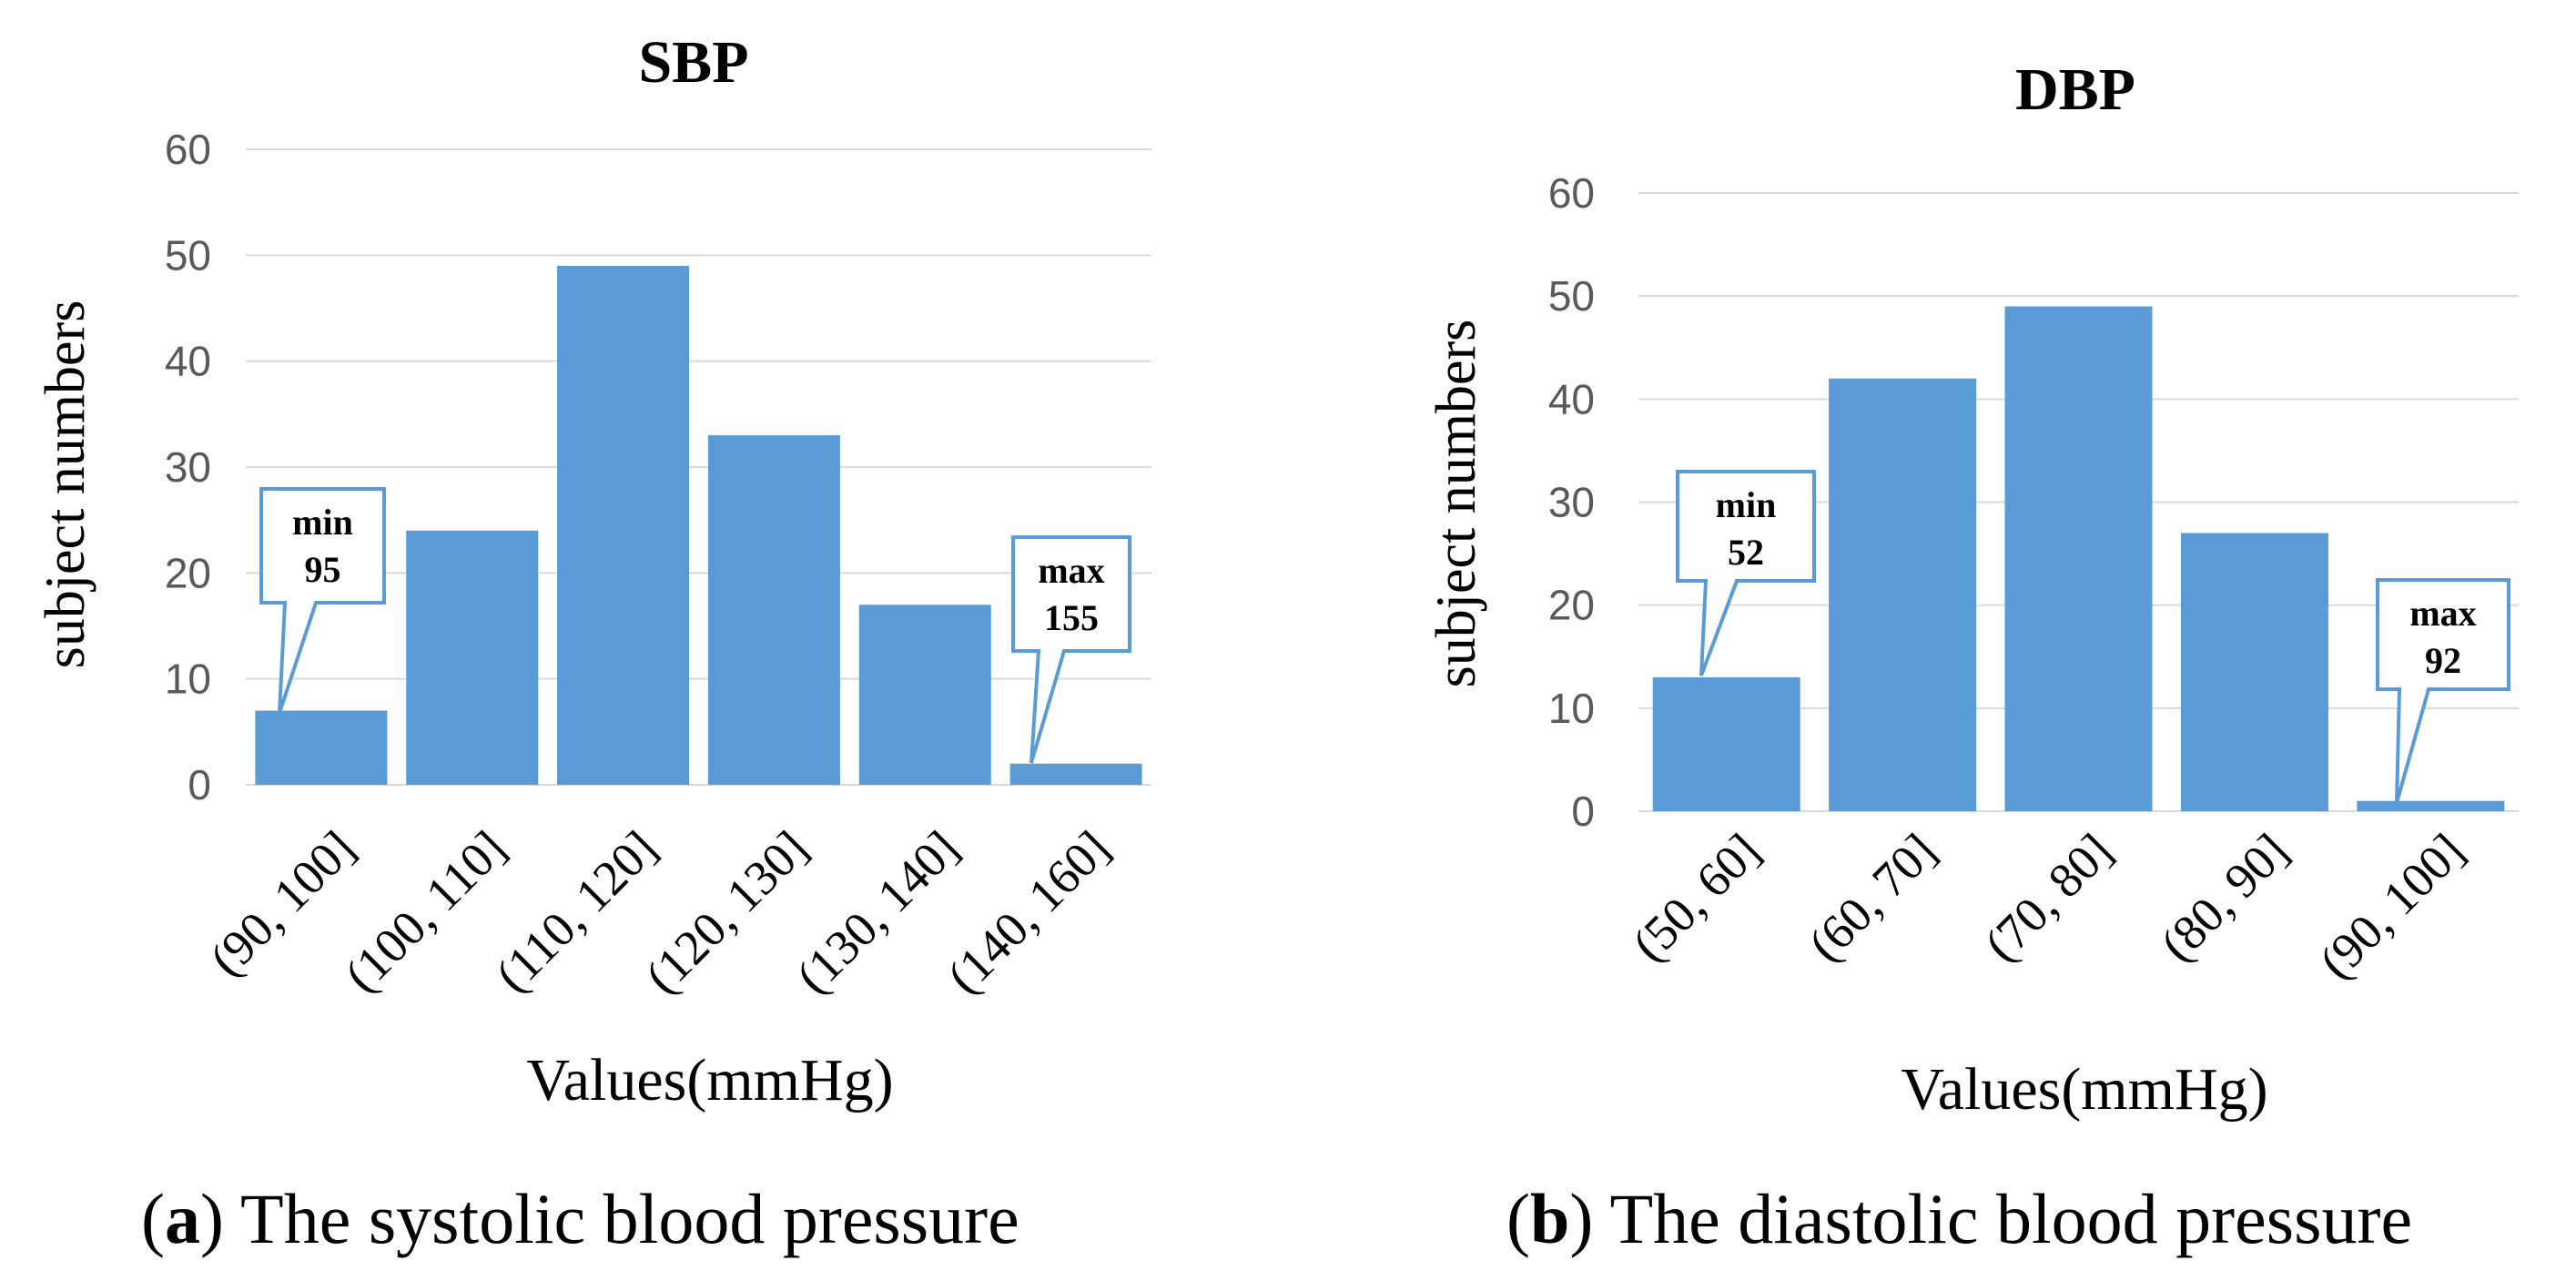 This screenshot has width=2576, height=1281. Describe the element at coordinates (182, 1218) in the screenshot. I see `caption-a-letter: a` at that location.